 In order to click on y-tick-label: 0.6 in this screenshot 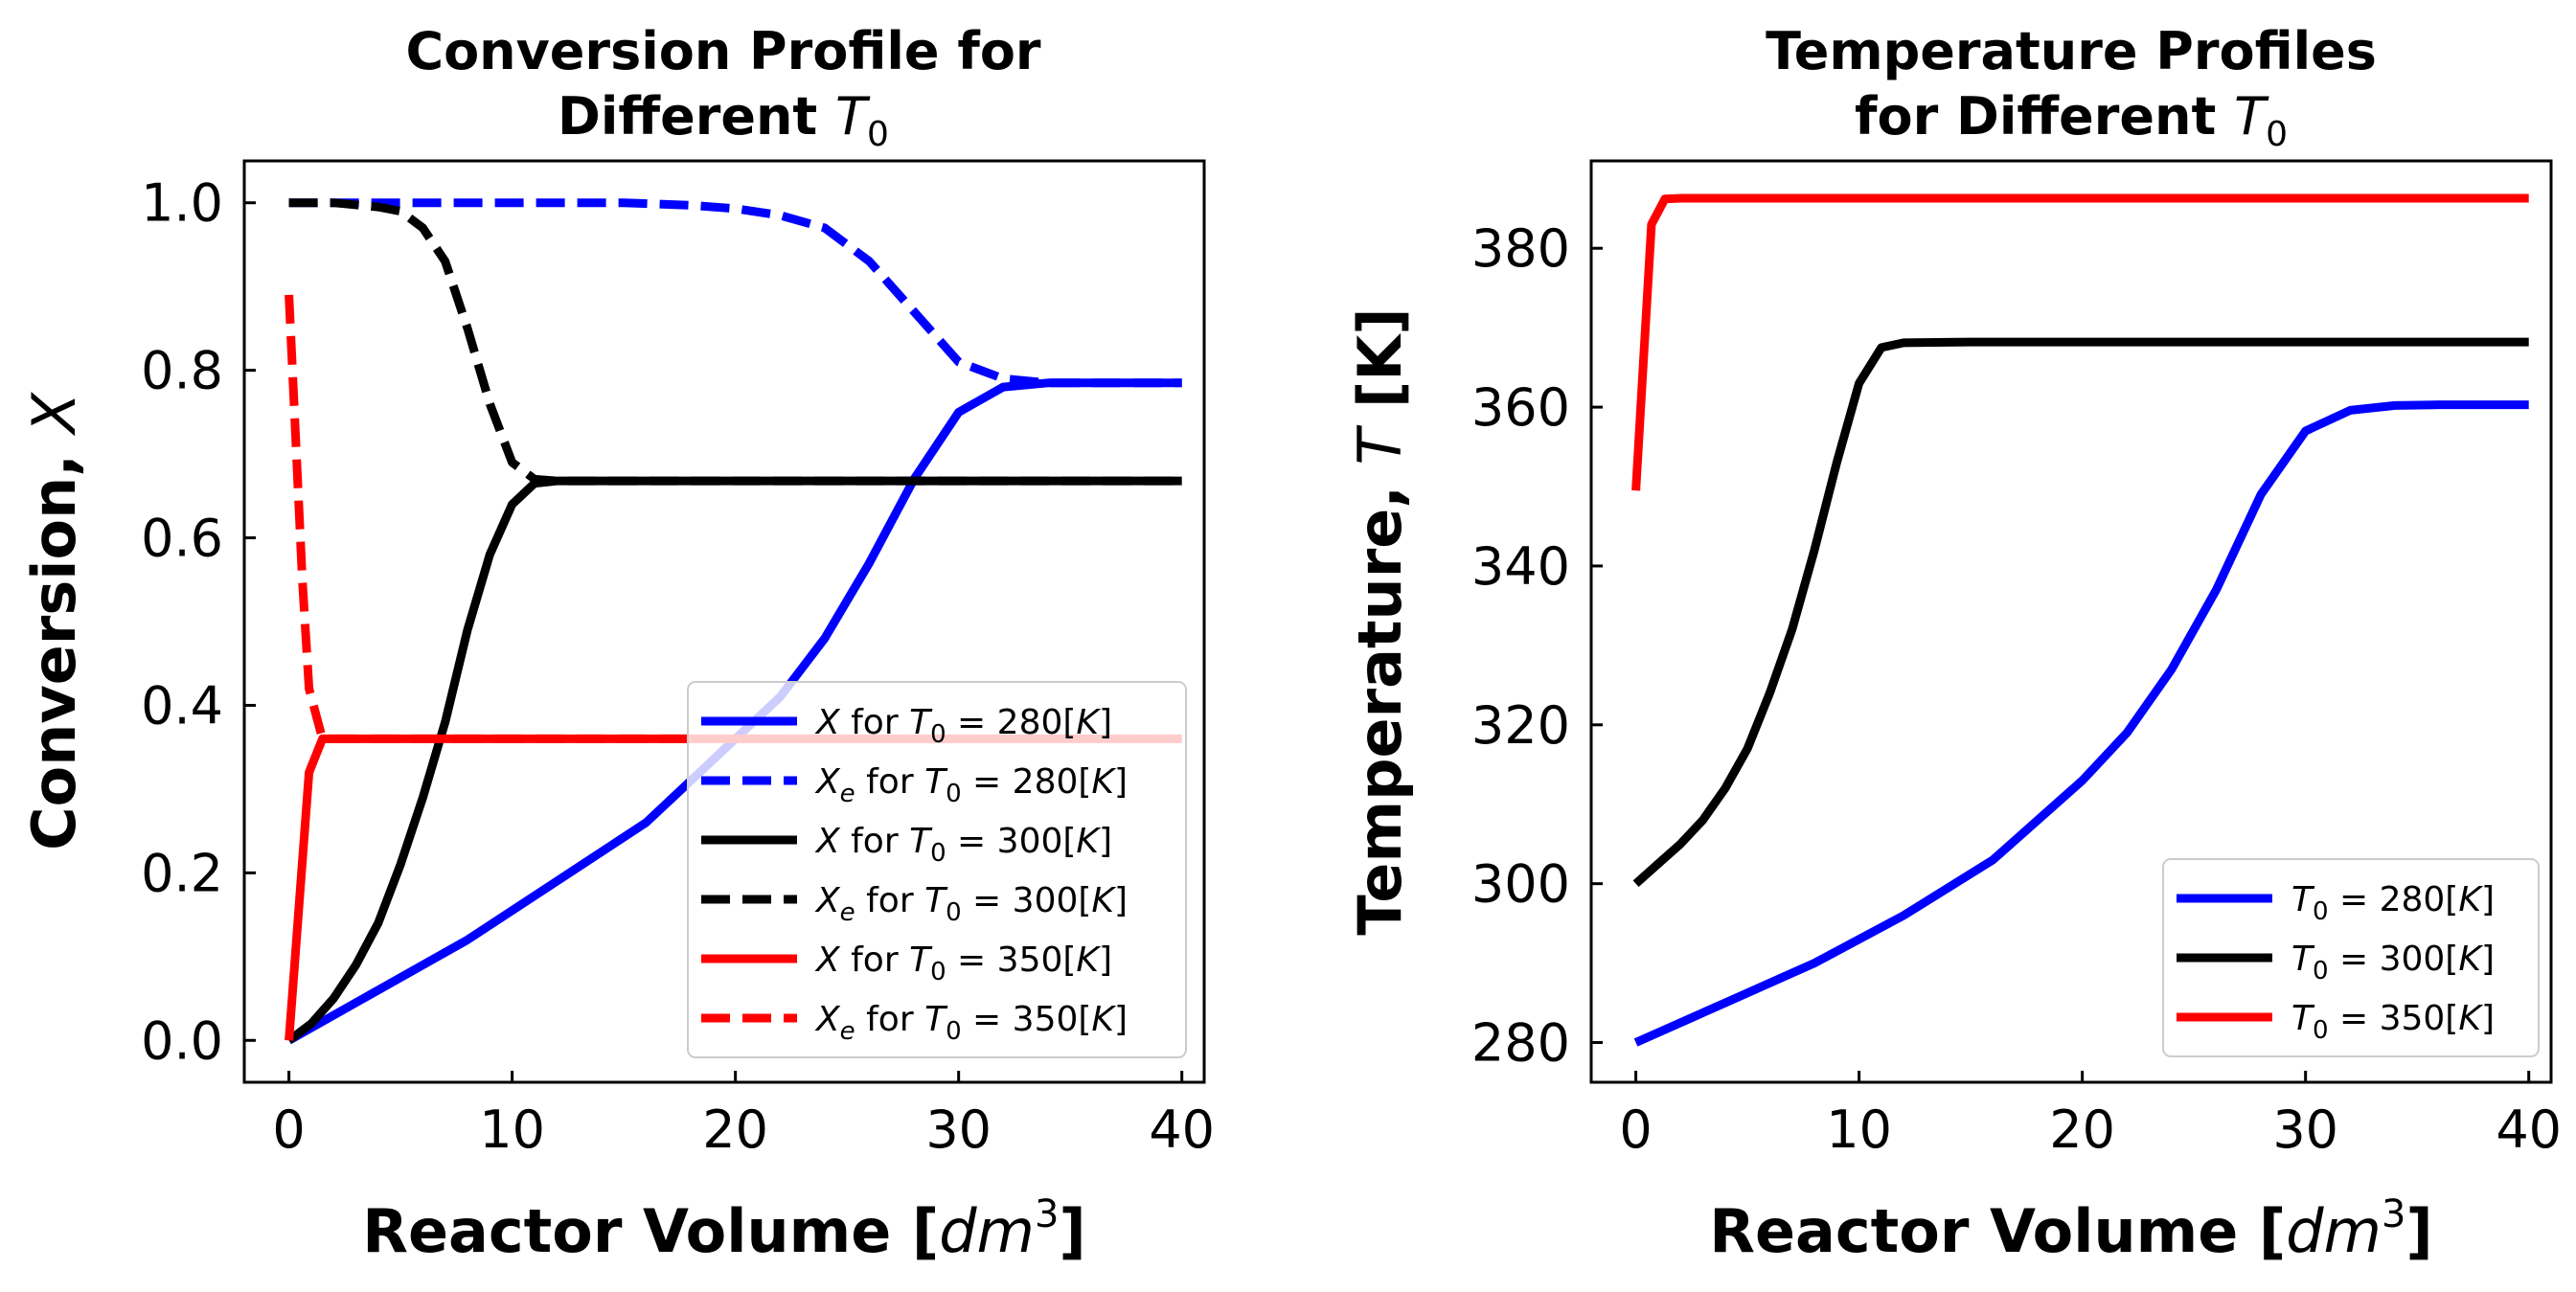, I will do `click(182, 539)`.